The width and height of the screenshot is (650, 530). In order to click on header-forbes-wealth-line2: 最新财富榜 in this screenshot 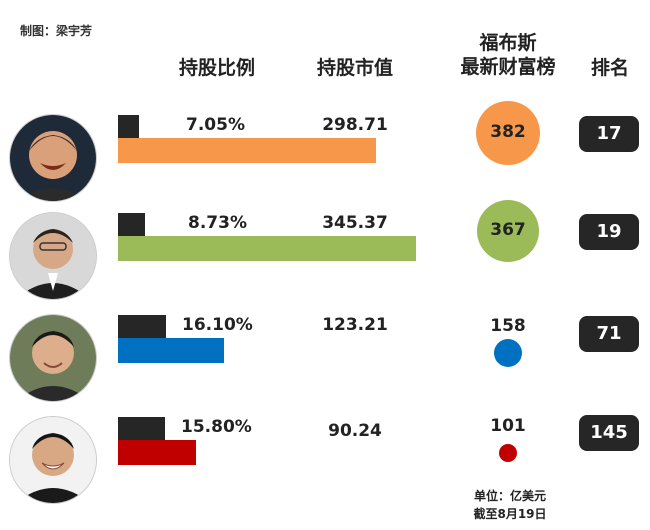, I will do `click(508, 67)`.